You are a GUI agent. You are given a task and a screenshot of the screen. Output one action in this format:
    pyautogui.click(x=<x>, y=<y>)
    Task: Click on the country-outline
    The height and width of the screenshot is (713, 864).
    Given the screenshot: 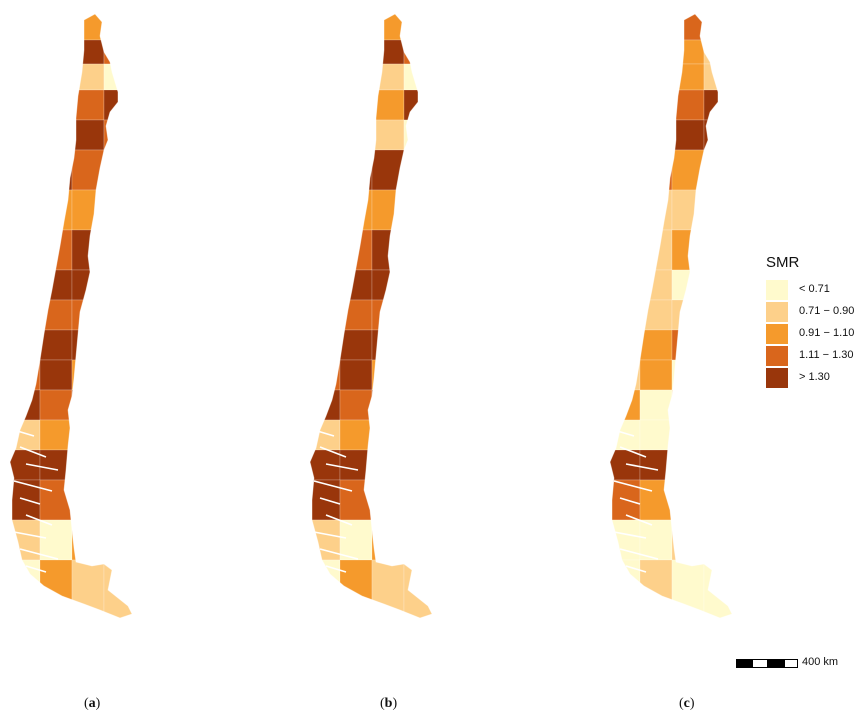 What is the action you would take?
    pyautogui.click(x=71, y=316)
    